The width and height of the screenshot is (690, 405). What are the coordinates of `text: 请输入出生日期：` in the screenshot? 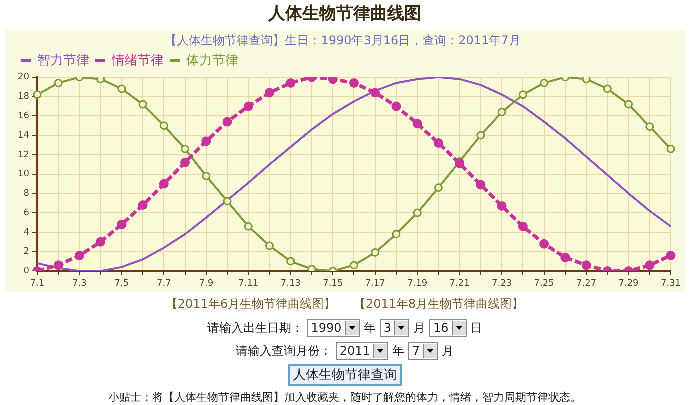 It's located at (255, 328).